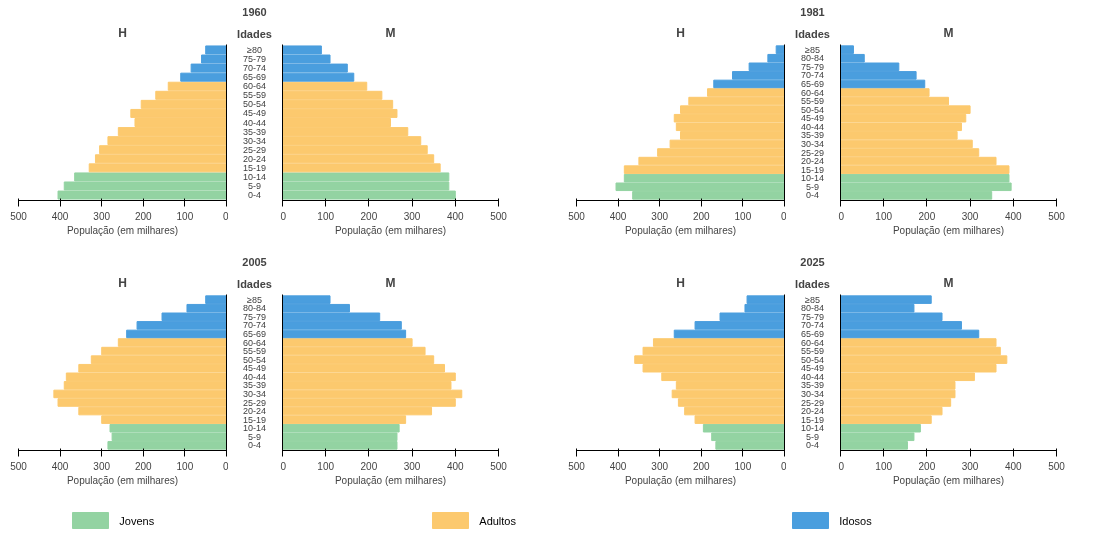 Image resolution: width=1118 pixels, height=560 pixels. Describe the element at coordinates (498, 520) in the screenshot. I see `legend-label: Adultos` at that location.